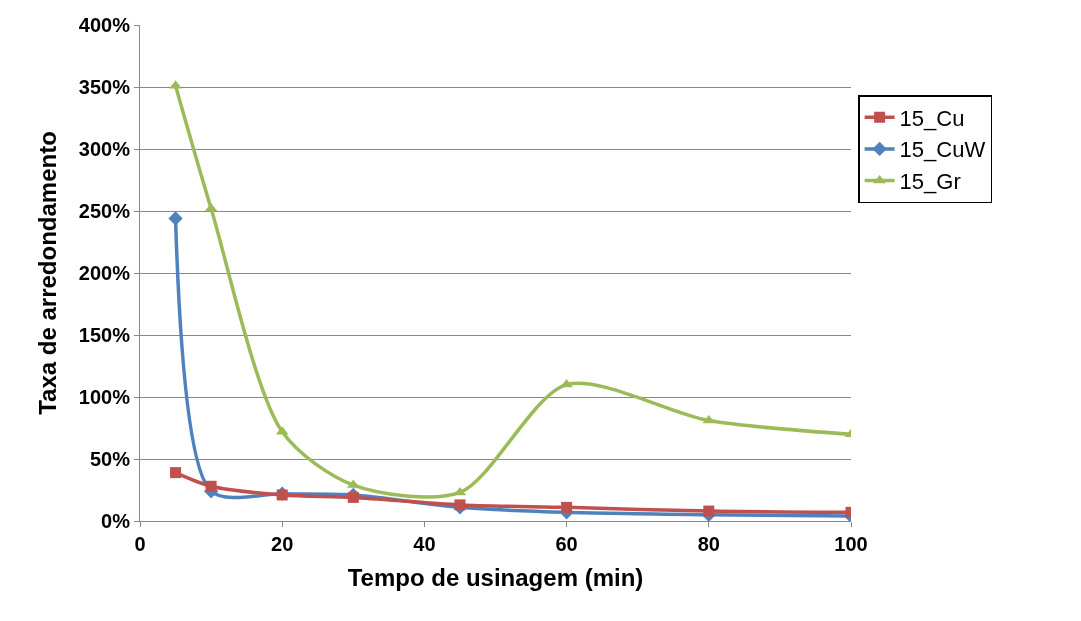  I want to click on x-tick-label: 60, so click(566, 544).